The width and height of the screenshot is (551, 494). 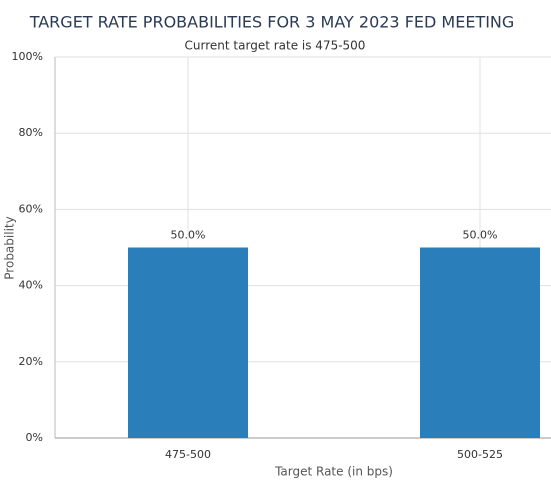 What do you see at coordinates (188, 454) in the screenshot?
I see `x-tick-label: 475-500` at bounding box center [188, 454].